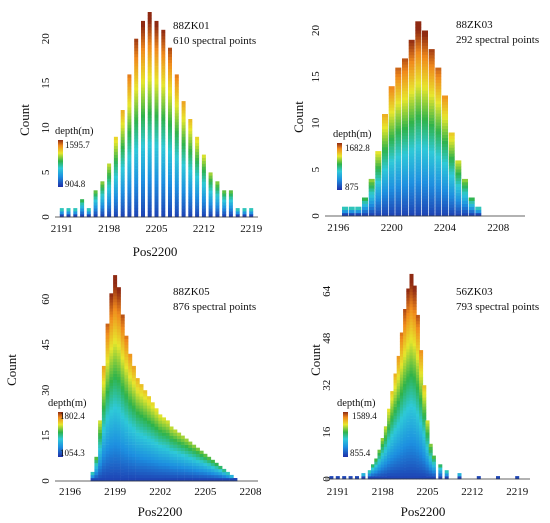 Image resolution: width=550 pixels, height=523 pixels. Describe the element at coordinates (77, 145) in the screenshot. I see `colorbar-max-label: 1595.7` at that location.